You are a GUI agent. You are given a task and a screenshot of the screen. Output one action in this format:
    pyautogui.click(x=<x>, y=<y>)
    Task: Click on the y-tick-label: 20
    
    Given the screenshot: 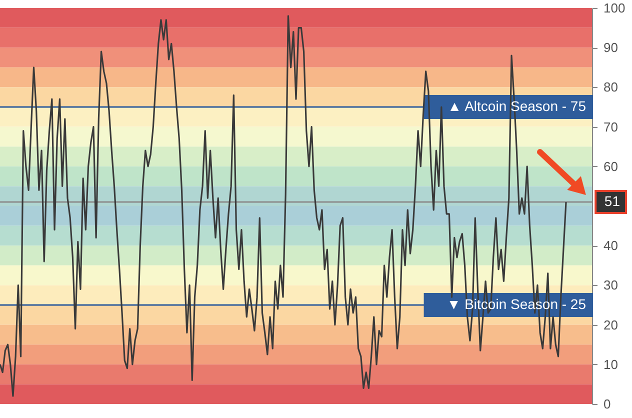 What is the action you would take?
    pyautogui.click(x=611, y=324)
    